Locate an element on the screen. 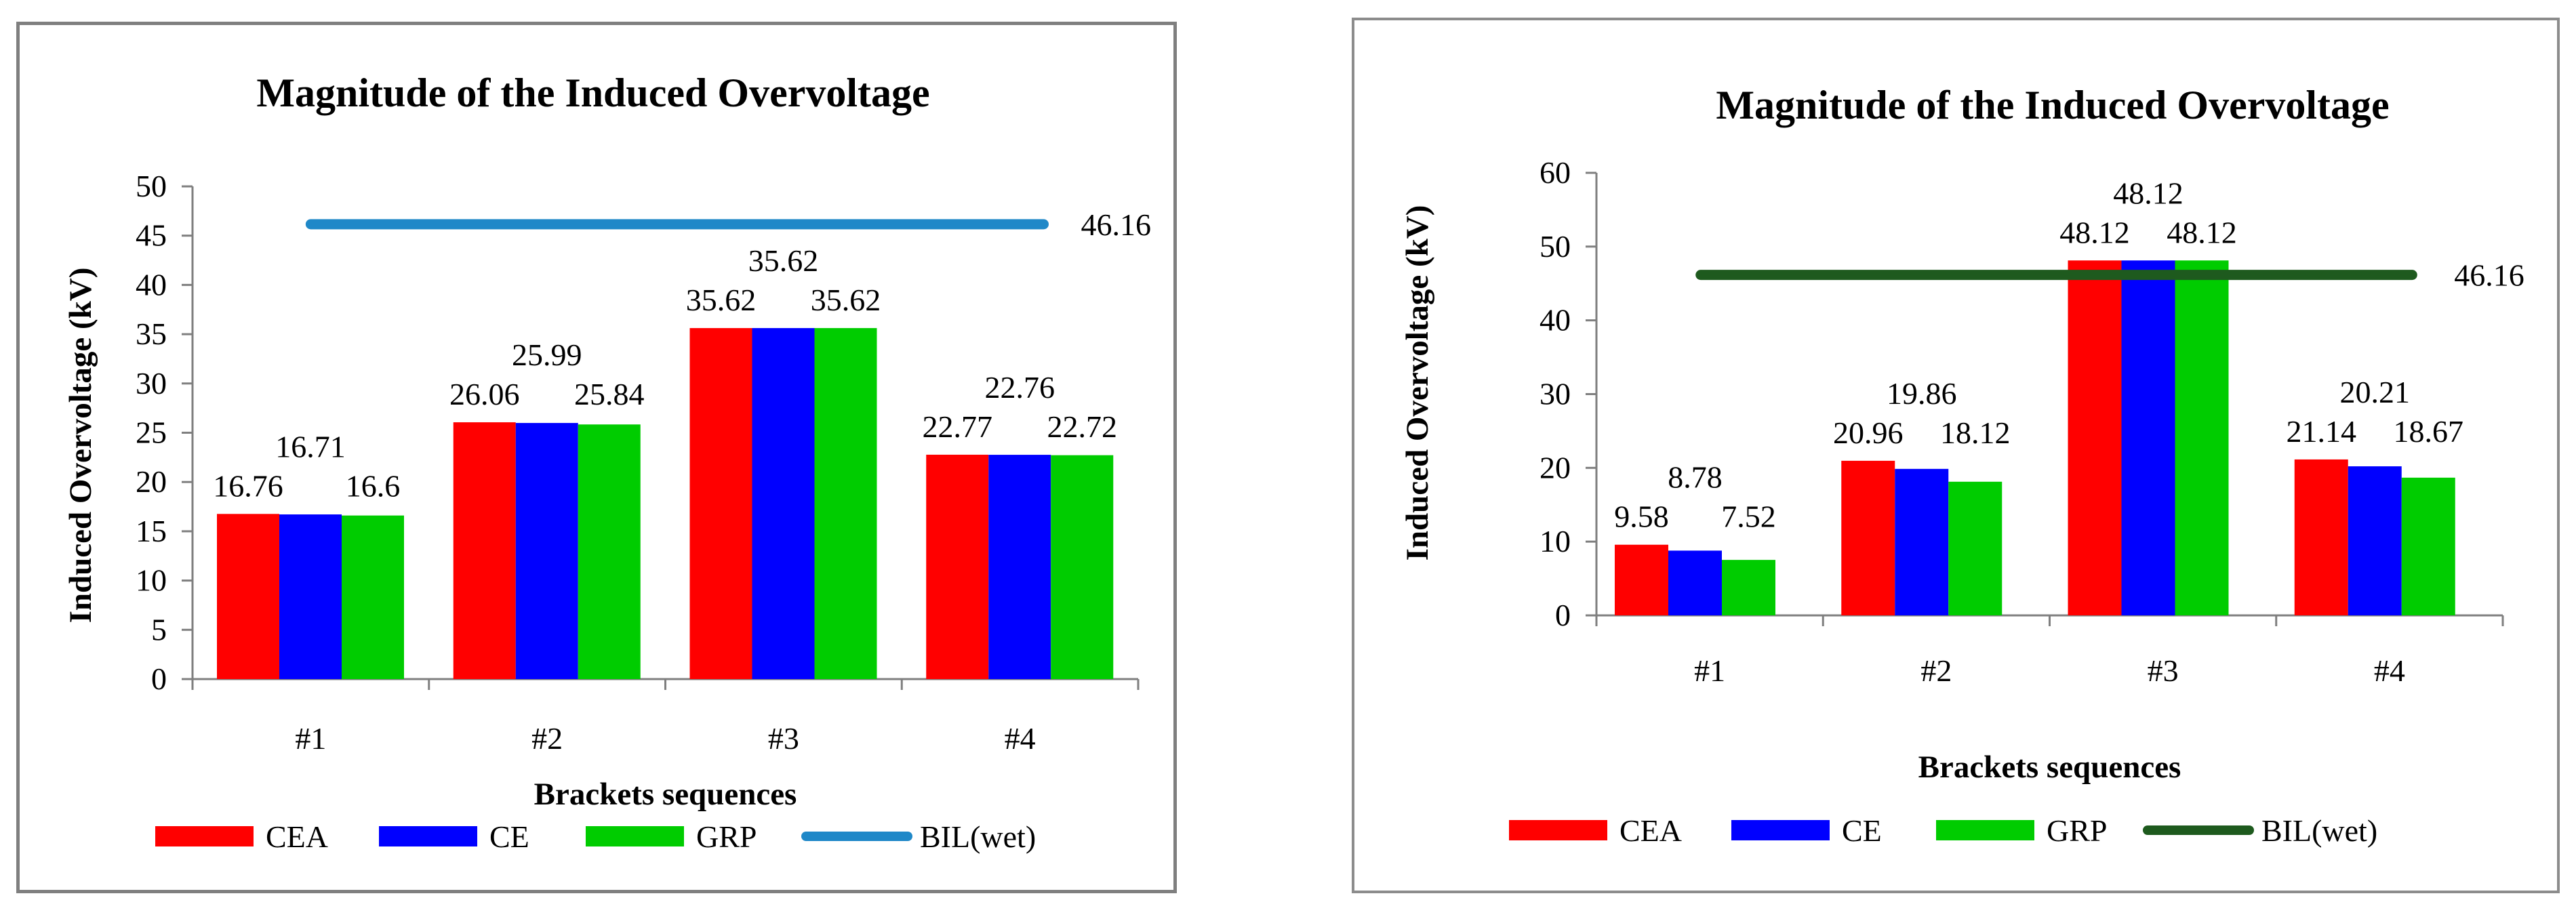 The width and height of the screenshot is (2576, 919). data-label-ce-3: 35.62 is located at coordinates (783, 260).